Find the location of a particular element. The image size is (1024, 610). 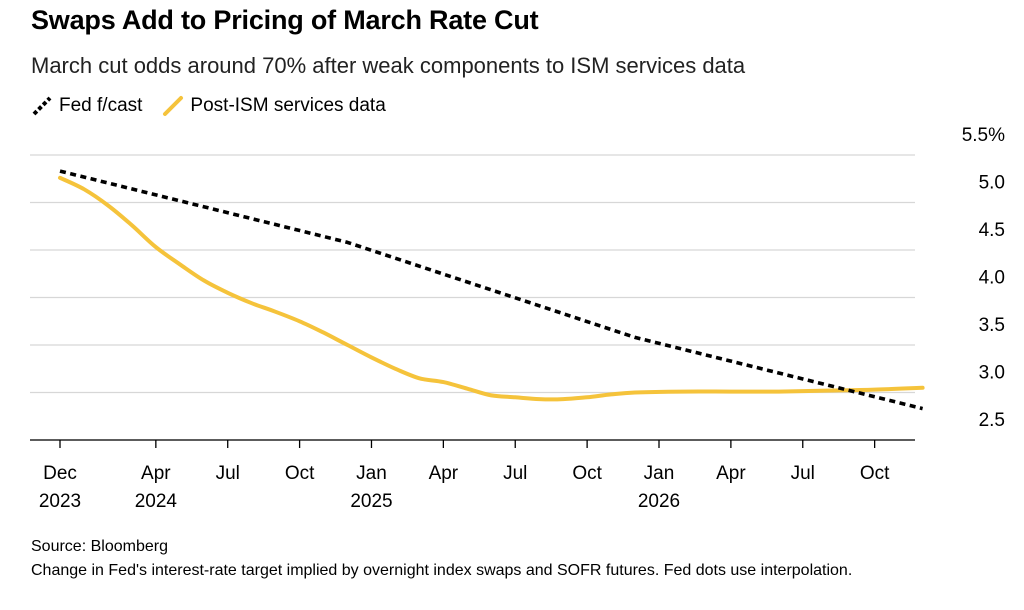

source-note: Source: Bloomberg is located at coordinates (99, 546).